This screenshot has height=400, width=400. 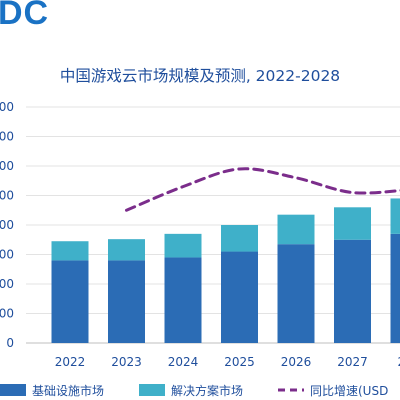 I want to click on x-tick-label: 2022, so click(x=70, y=362).